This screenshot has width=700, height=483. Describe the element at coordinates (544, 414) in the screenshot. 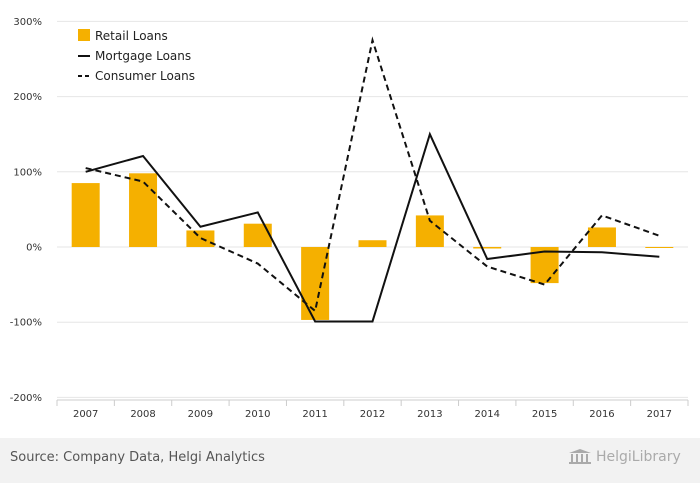

I see `x-tick-label: 2015` at that location.